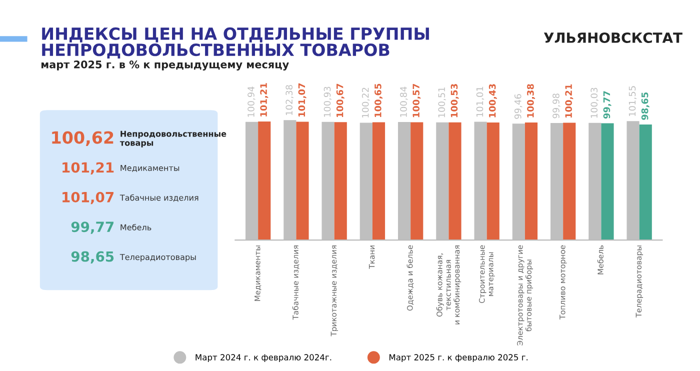 The width and height of the screenshot is (700, 371). What do you see at coordinates (302, 100) in the screenshot?
I see `data-label: 101,07` at bounding box center [302, 100].